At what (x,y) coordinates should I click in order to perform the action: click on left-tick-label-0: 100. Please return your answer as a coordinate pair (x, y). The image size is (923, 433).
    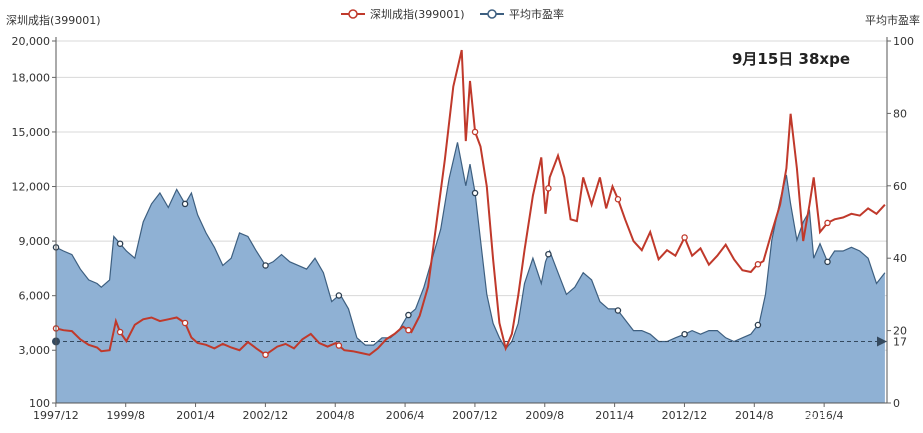
    Looking at the image, I should click on (39, 403).